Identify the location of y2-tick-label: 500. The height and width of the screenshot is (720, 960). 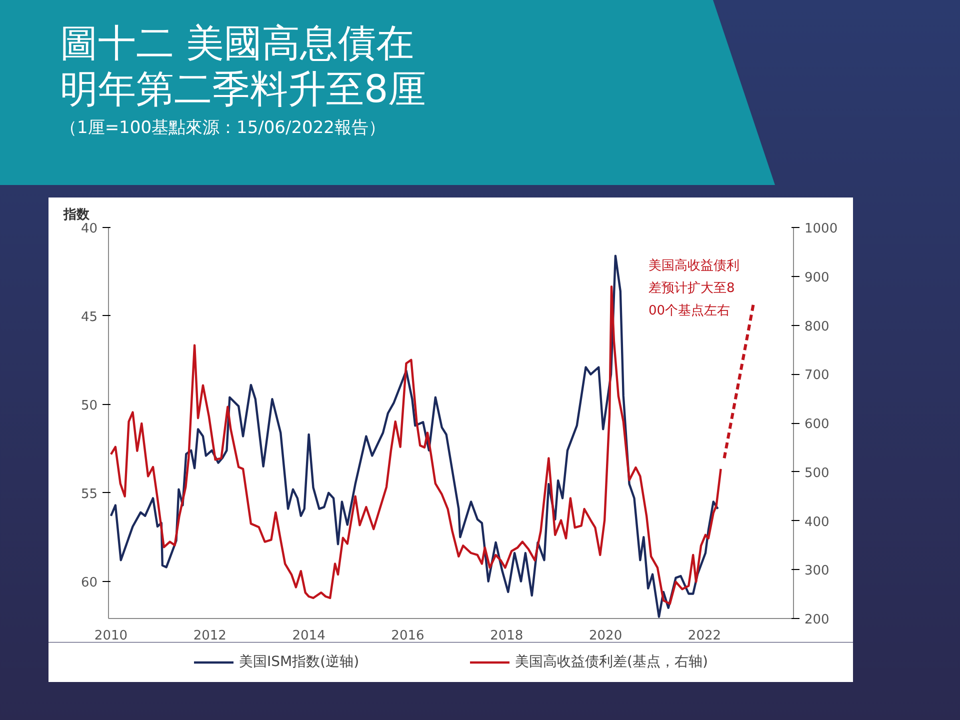
(817, 473).